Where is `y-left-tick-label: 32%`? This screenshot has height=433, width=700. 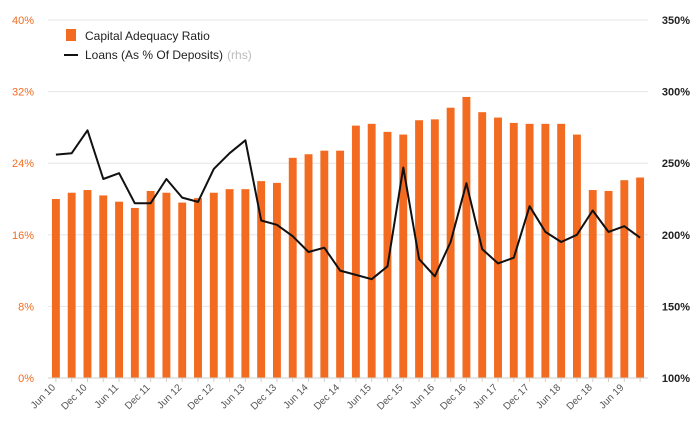
y-left-tick-label: 32% is located at coordinates (23, 93).